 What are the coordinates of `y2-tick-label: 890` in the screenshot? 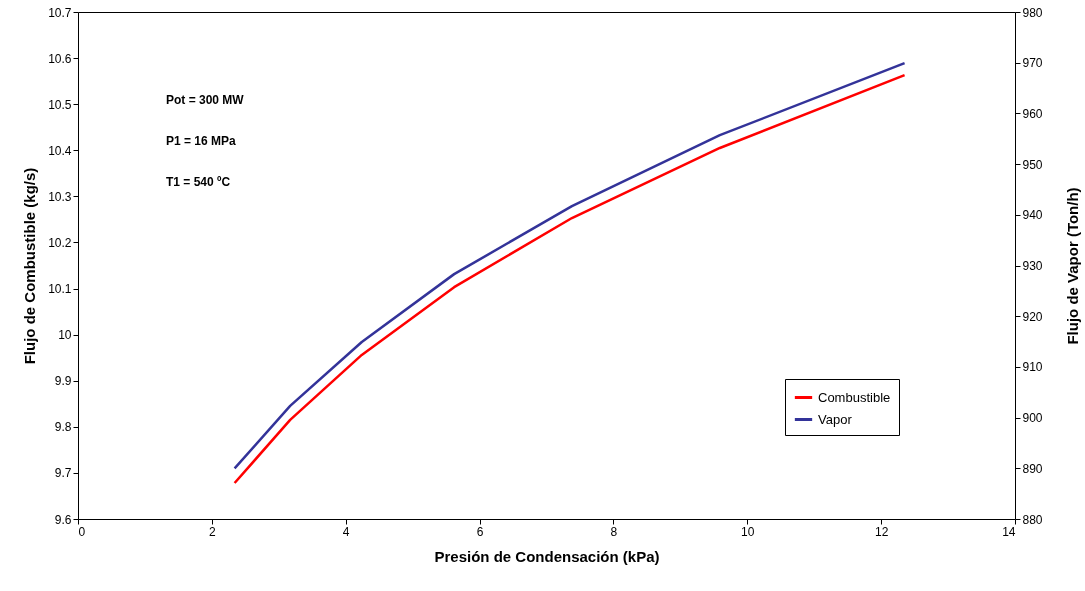 It's located at (1032, 468).